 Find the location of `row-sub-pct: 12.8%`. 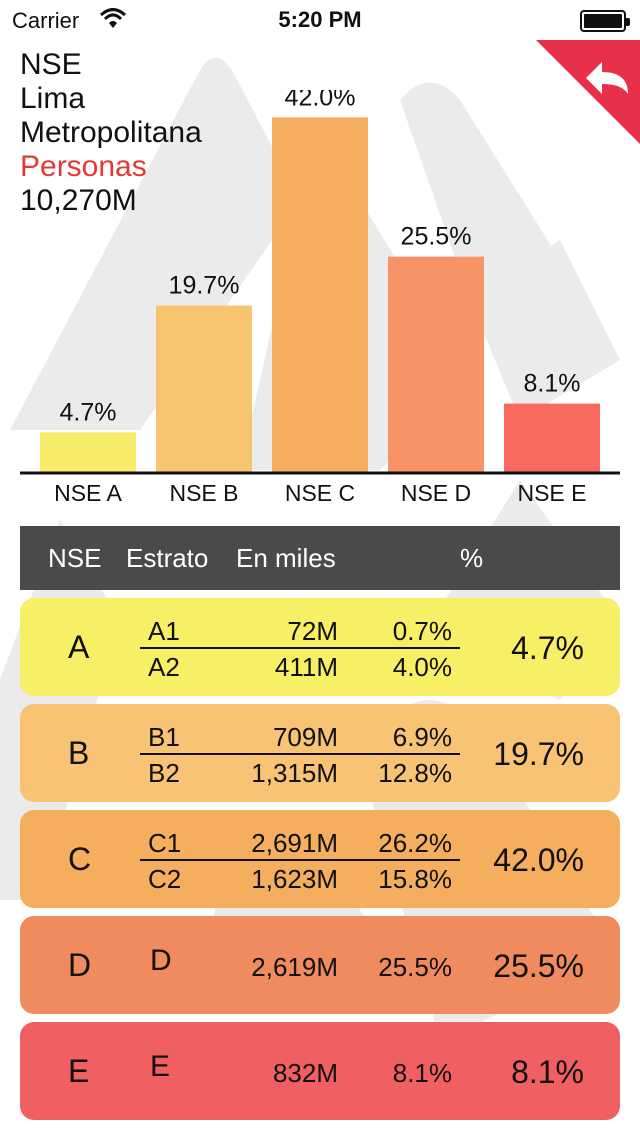

row-sub-pct: 12.8% is located at coordinates (415, 773).